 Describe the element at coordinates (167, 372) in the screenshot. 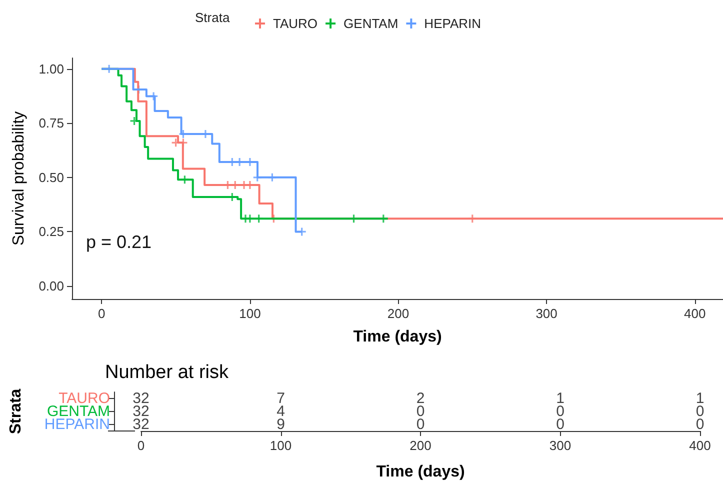

I see `chart-title: Number at risk` at that location.